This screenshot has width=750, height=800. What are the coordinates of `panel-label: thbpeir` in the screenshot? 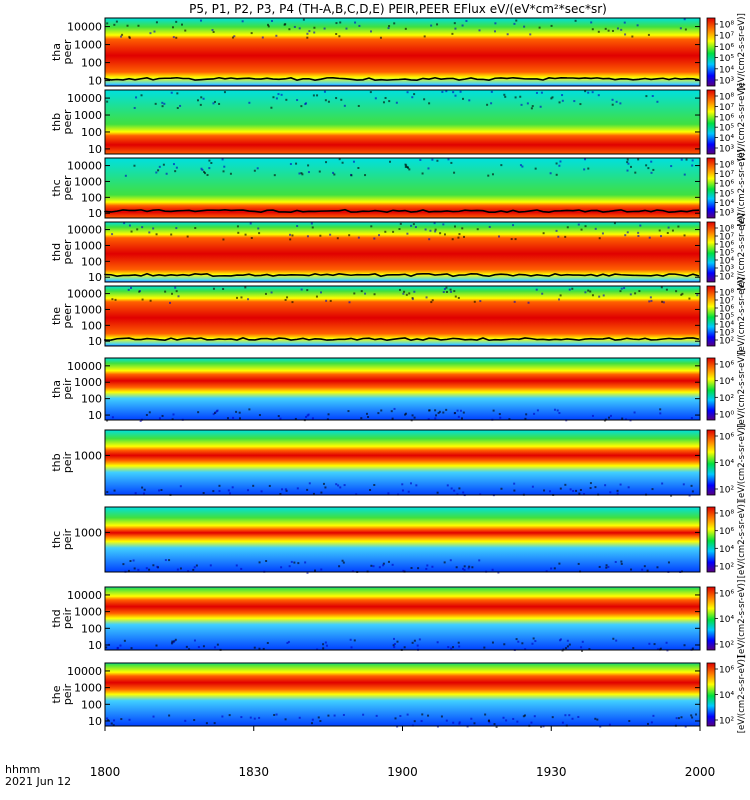 It's located at (62, 462).